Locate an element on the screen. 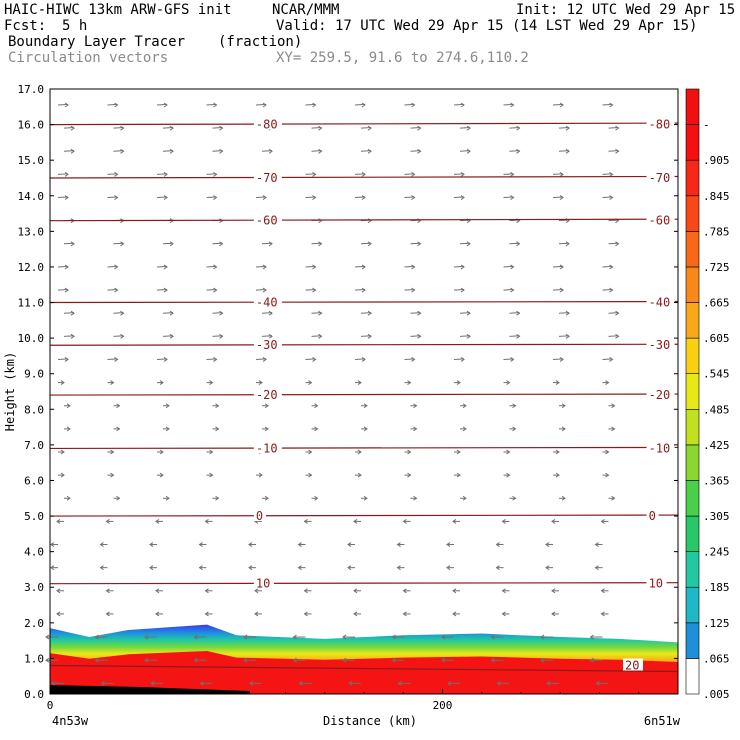 The width and height of the screenshot is (740, 740). colorbar-label: .185 is located at coordinates (716, 587).